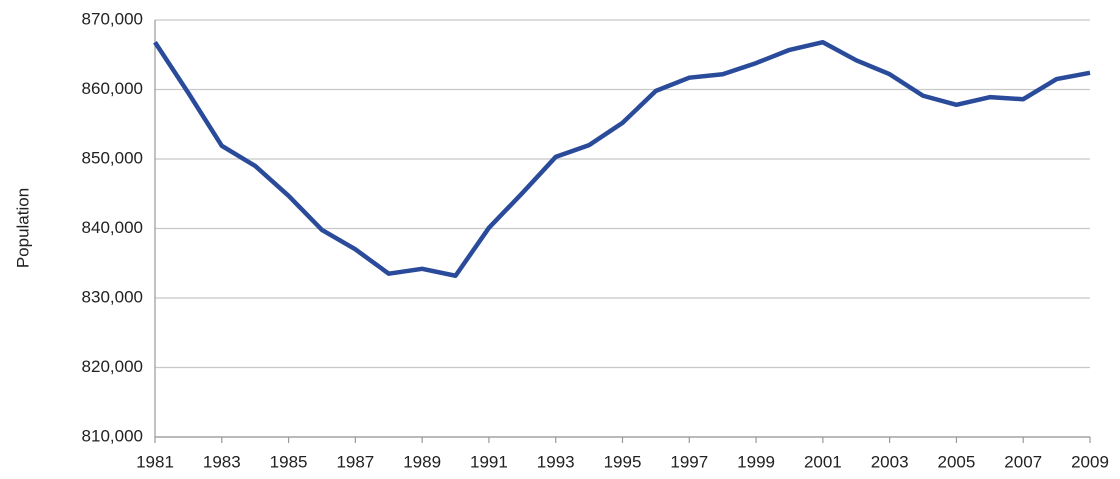  What do you see at coordinates (112, 157) in the screenshot?
I see `y-tick-label: 850,000` at bounding box center [112, 157].